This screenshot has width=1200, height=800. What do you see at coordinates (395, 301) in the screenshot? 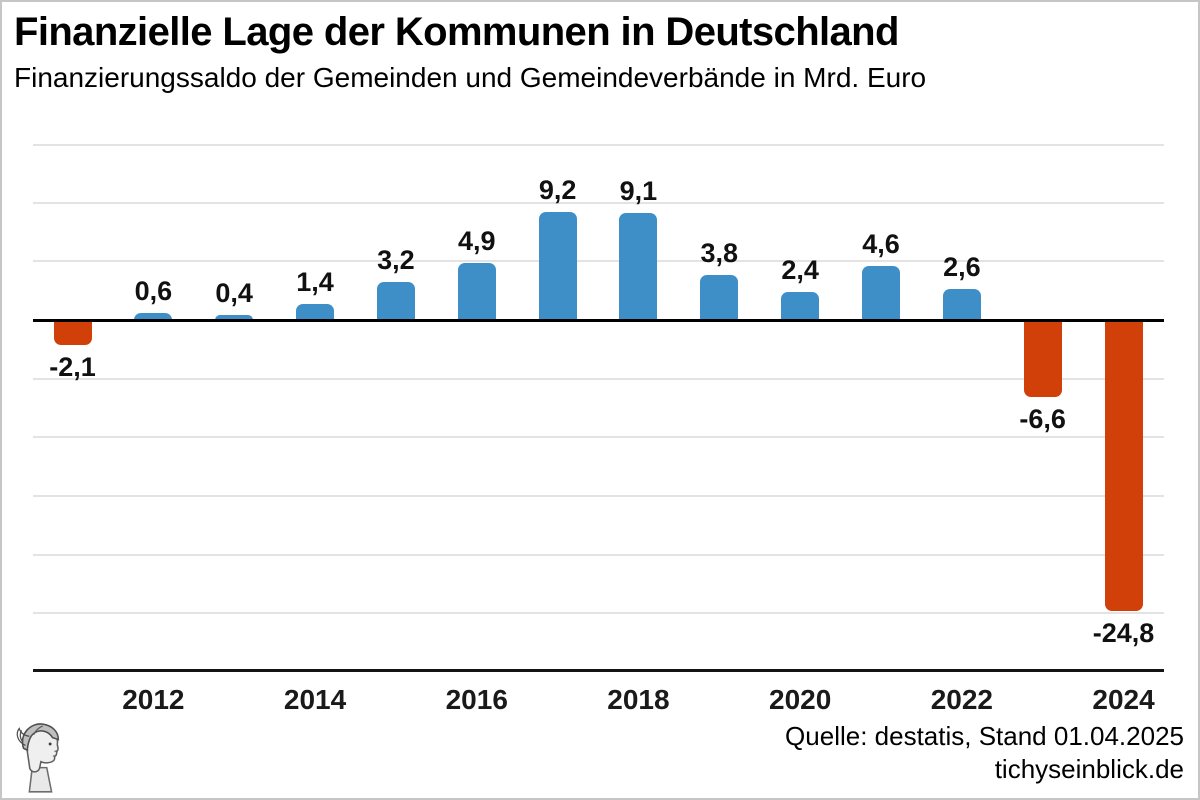
I see `bar-2015` at bounding box center [395, 301].